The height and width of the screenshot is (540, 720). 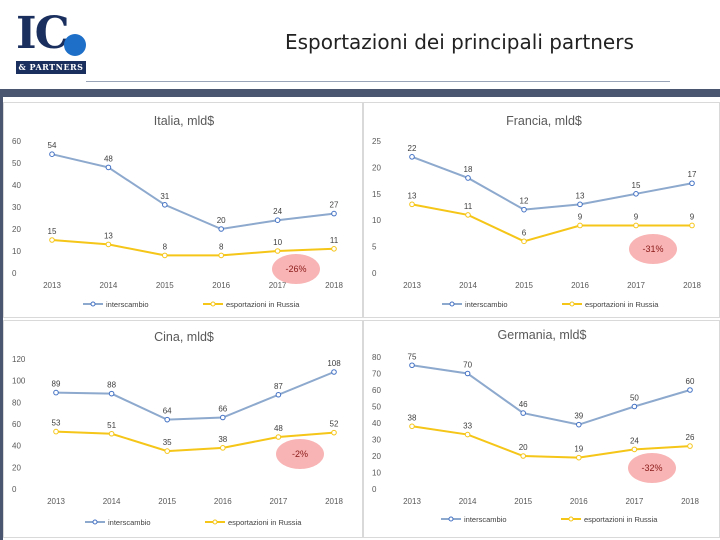 I want to click on data-label: 6, so click(x=524, y=232).